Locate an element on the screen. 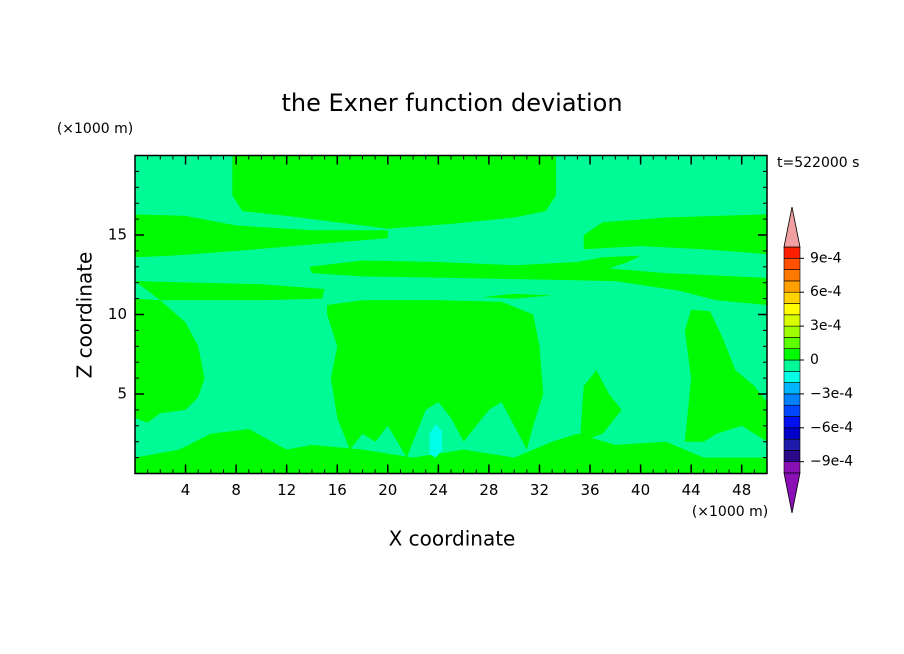  chart-title: the Exner function deviation is located at coordinates (451, 103).